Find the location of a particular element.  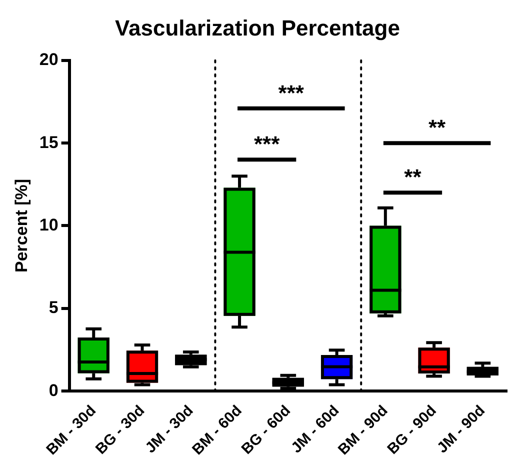

y-tick-label: 10 is located at coordinates (48, 224).